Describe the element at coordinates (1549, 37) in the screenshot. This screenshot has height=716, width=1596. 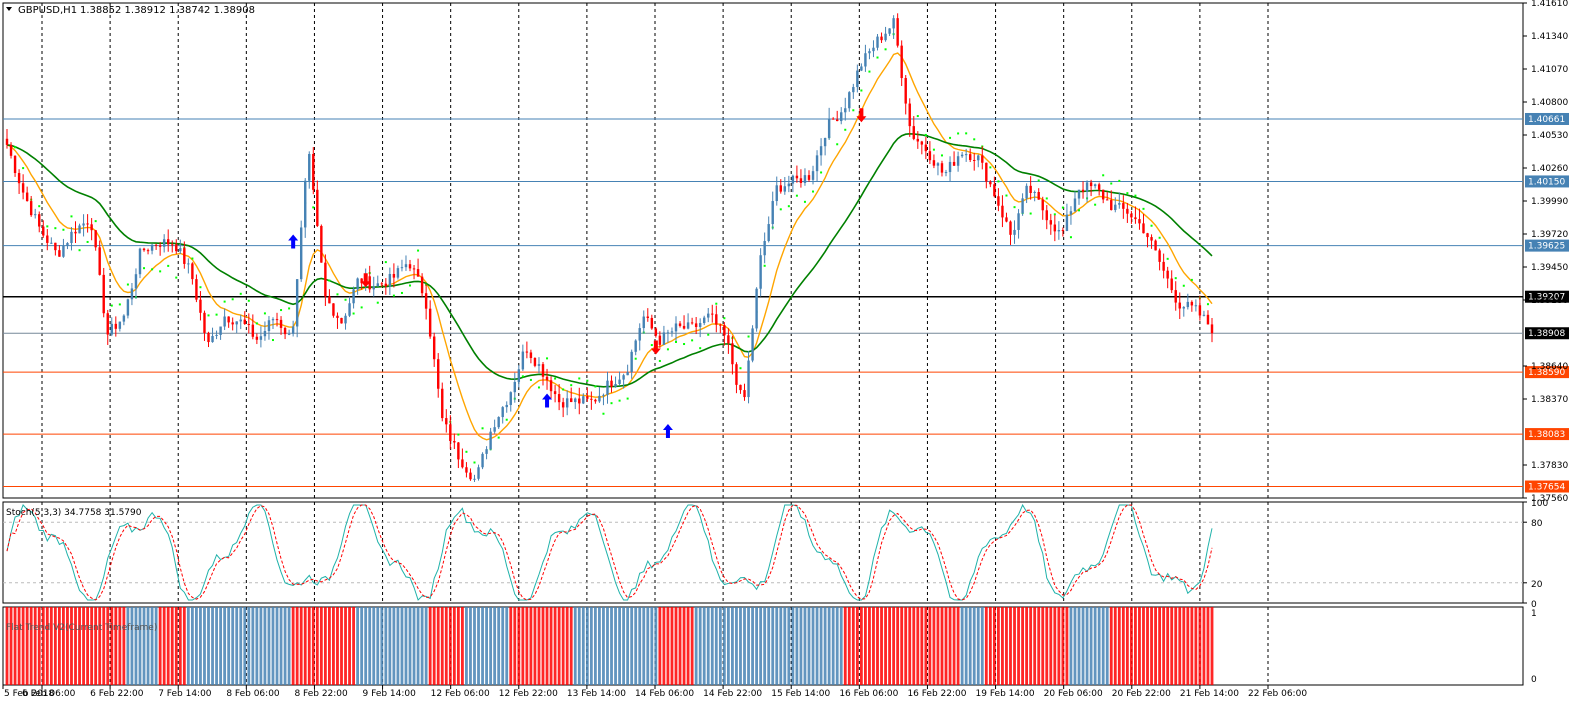
I see `y-tick-label: 1.41340` at that location.